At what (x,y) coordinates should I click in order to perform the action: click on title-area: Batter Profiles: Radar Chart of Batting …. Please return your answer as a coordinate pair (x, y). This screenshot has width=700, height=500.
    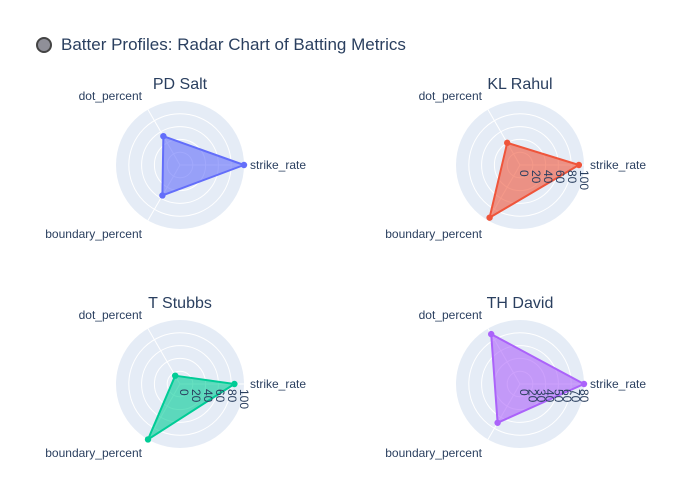
    Looking at the image, I should click on (221, 45).